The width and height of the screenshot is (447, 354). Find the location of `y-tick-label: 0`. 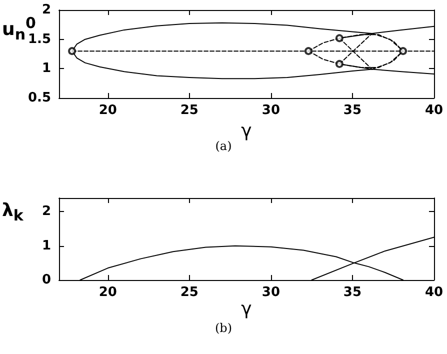

y-tick-label: 0 is located at coordinates (46, 280).